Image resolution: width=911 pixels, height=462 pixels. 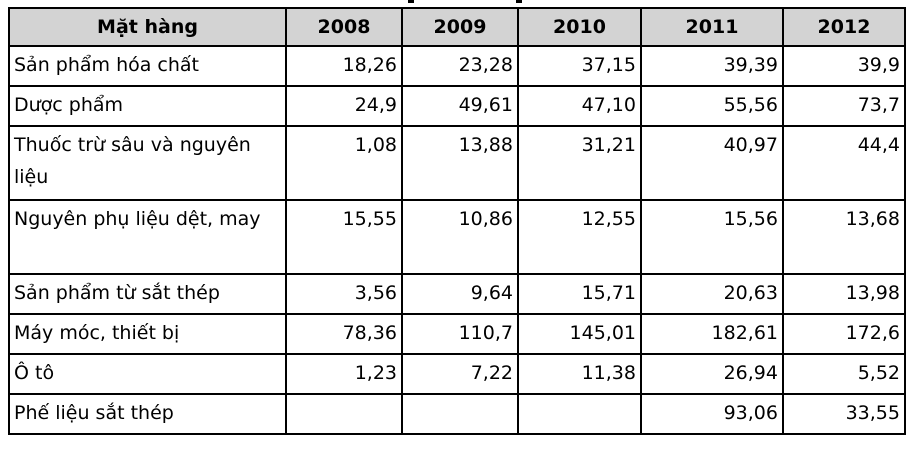 I want to click on value-cell: 33,55, so click(x=844, y=414).